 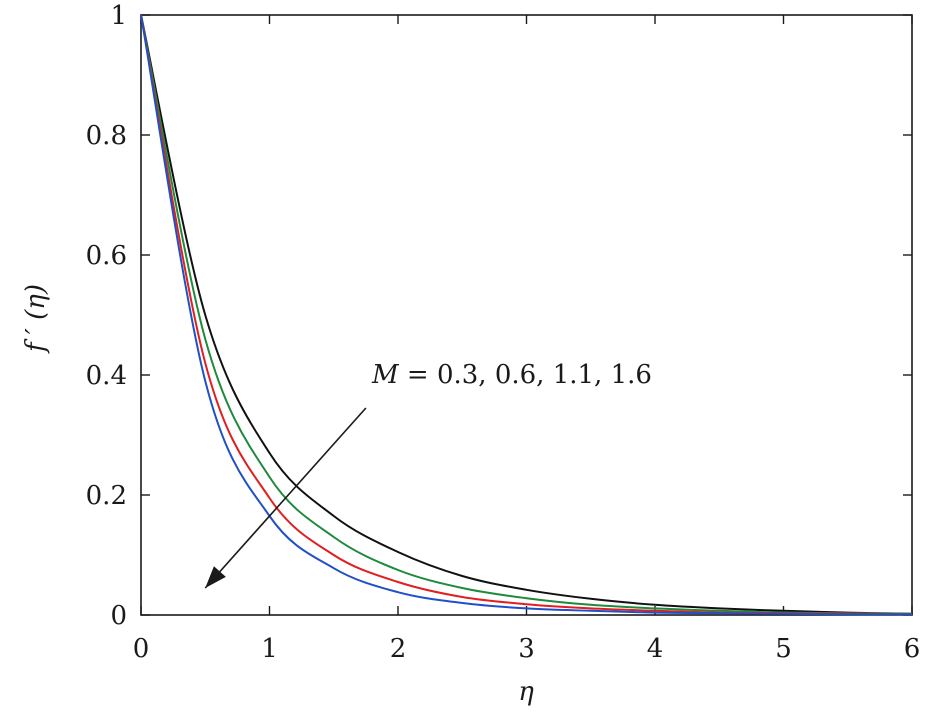 I want to click on annotation-arrow-shaft, so click(x=285, y=498).